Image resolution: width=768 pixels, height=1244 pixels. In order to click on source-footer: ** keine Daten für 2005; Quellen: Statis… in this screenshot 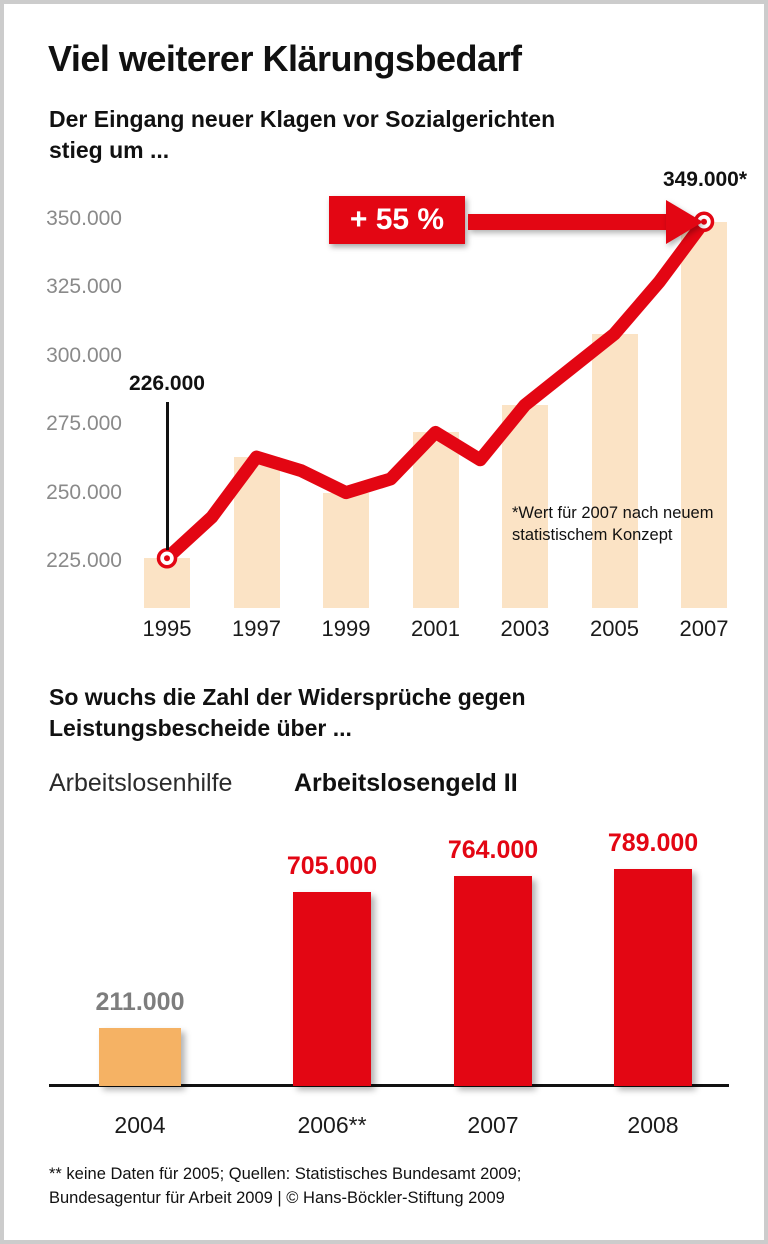, I will do `click(285, 1186)`.